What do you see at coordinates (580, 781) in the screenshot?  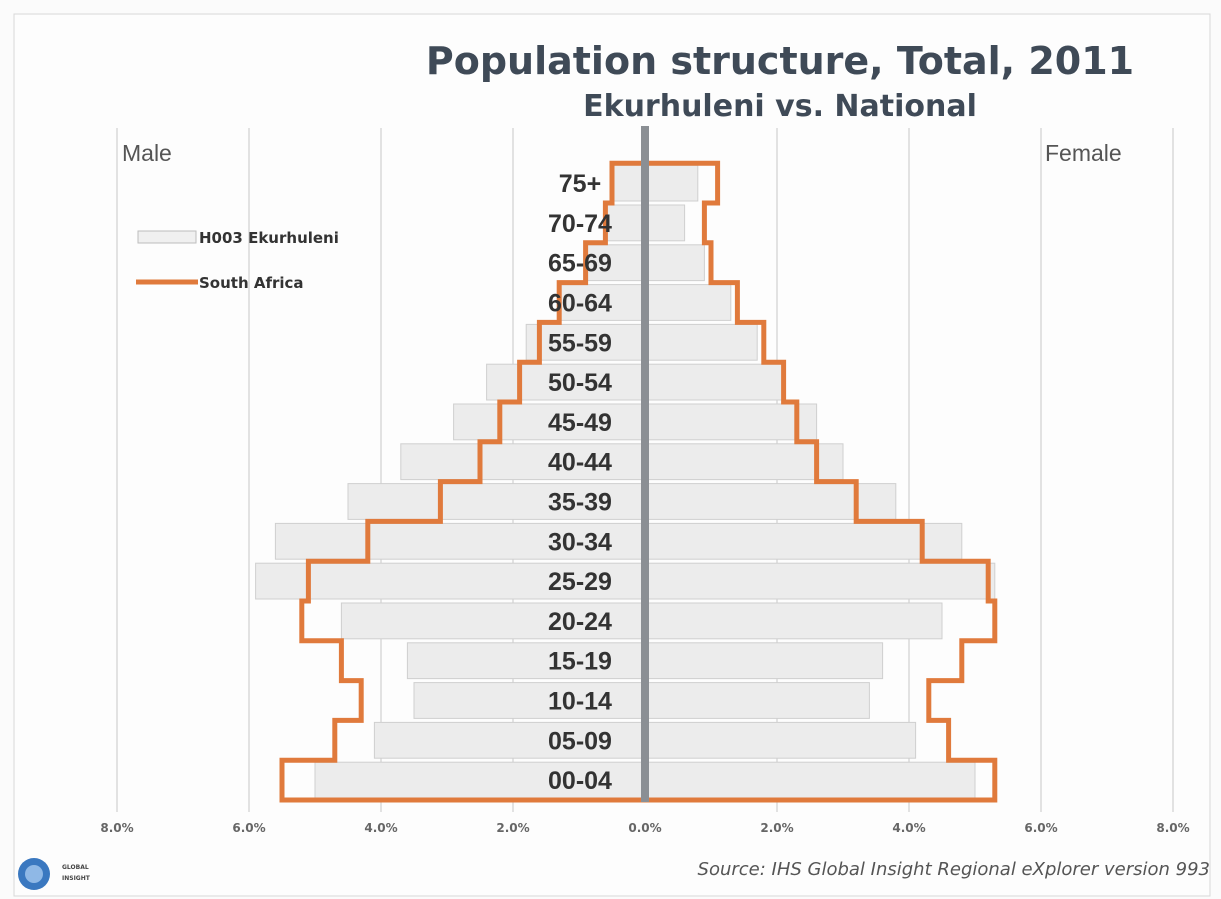 I see `age-label-00-04: 00-04` at bounding box center [580, 781].